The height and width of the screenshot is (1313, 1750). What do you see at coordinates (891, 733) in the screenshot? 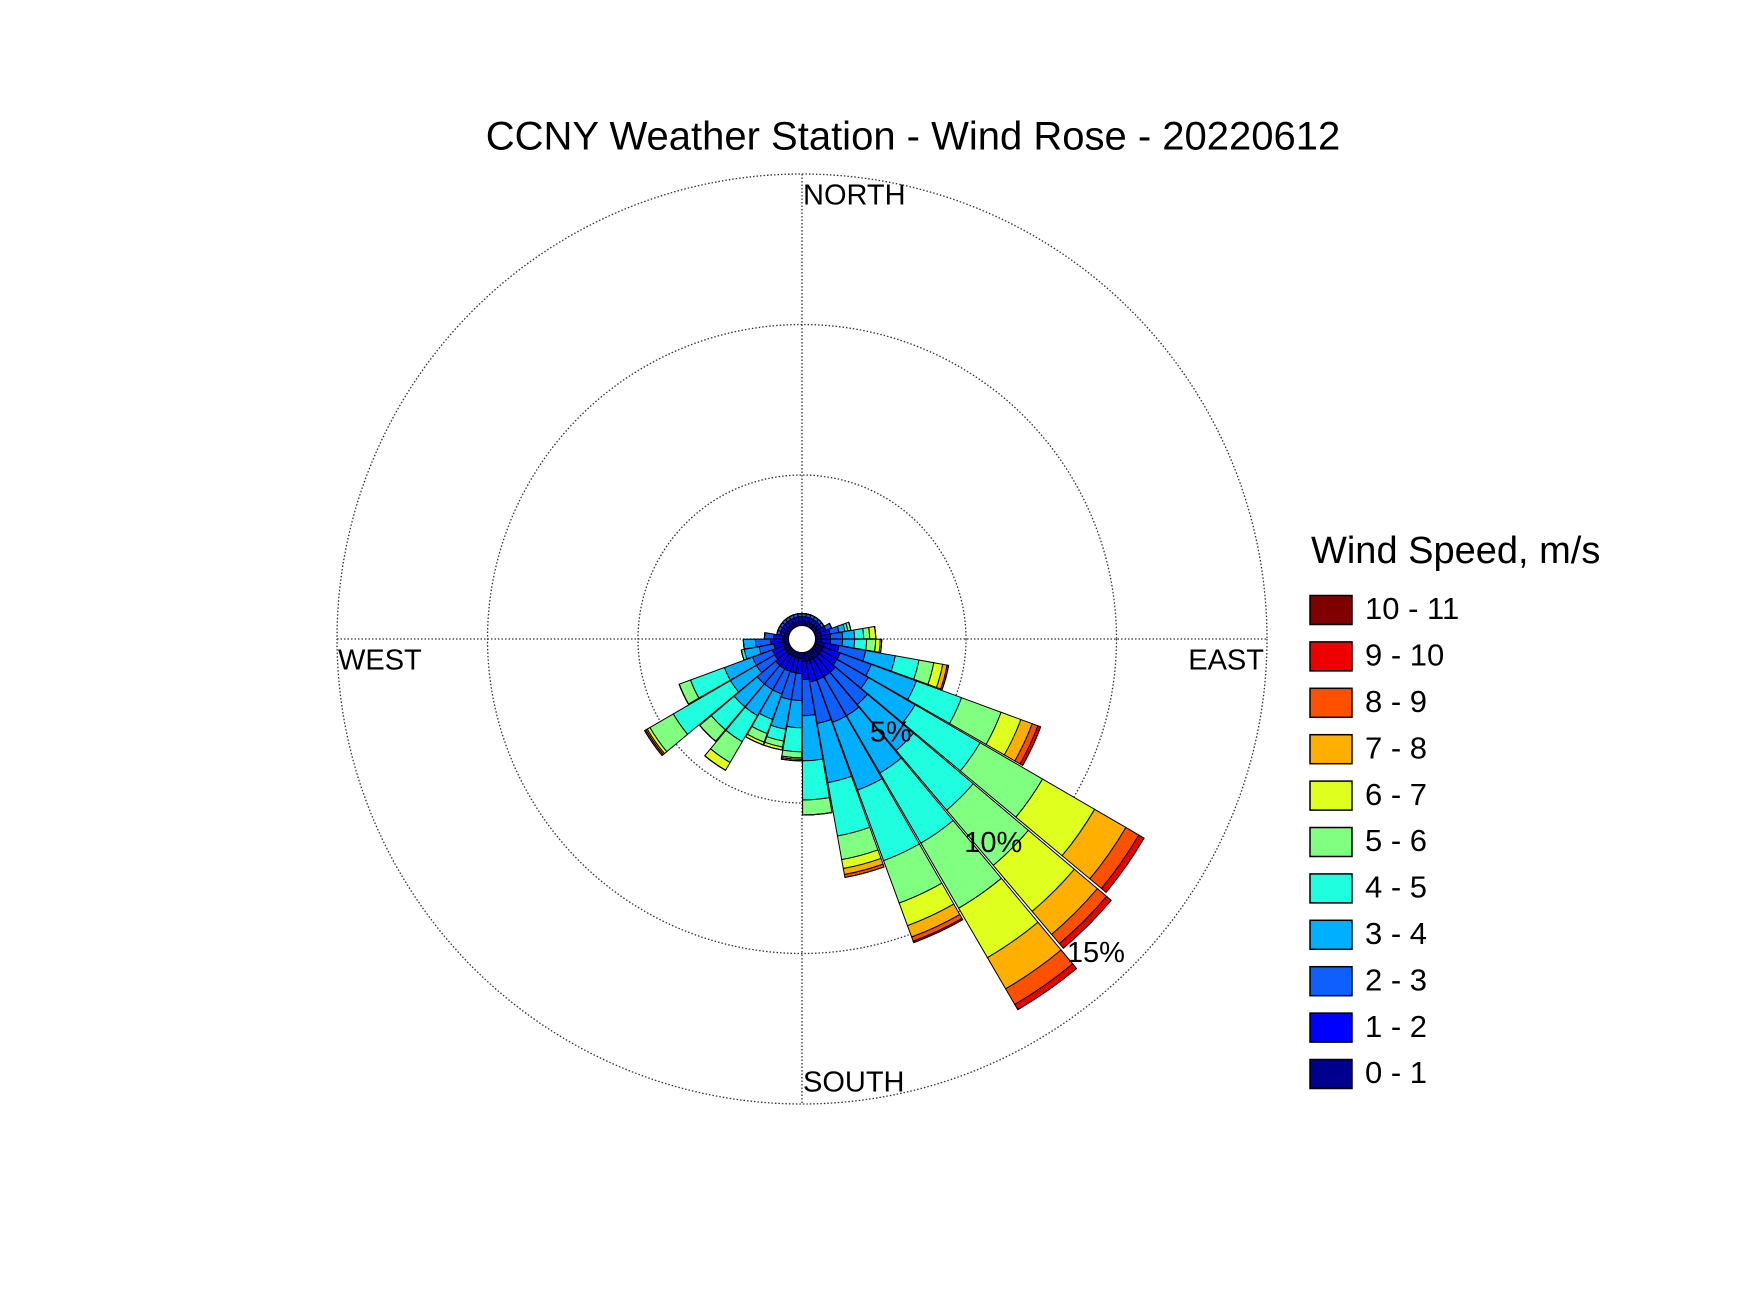
I see `r-tick-label: 5%` at bounding box center [891, 733].